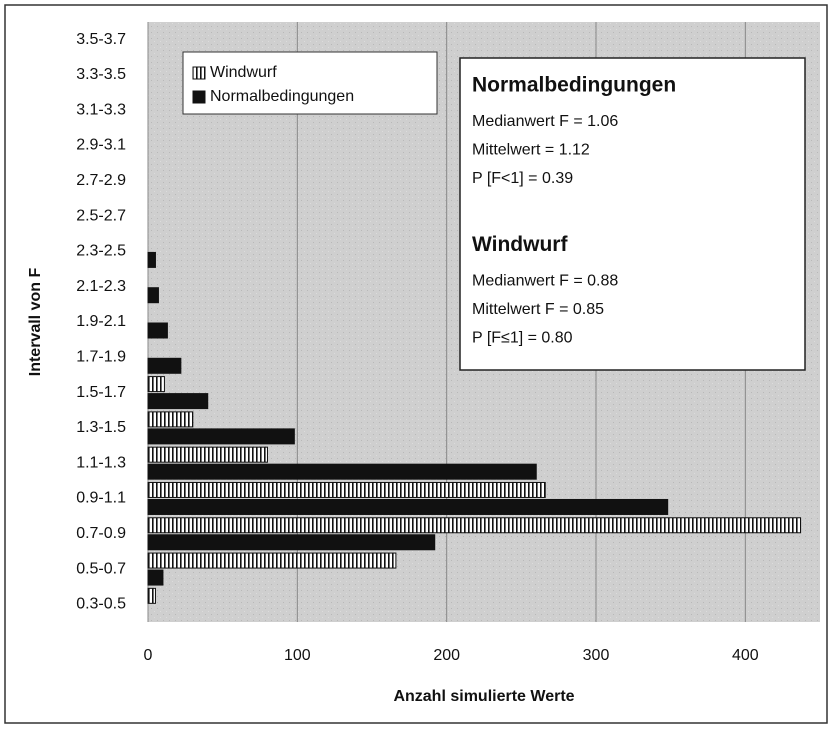  Describe the element at coordinates (282, 96) in the screenshot. I see `legend-label: Normalbedingungen` at that location.